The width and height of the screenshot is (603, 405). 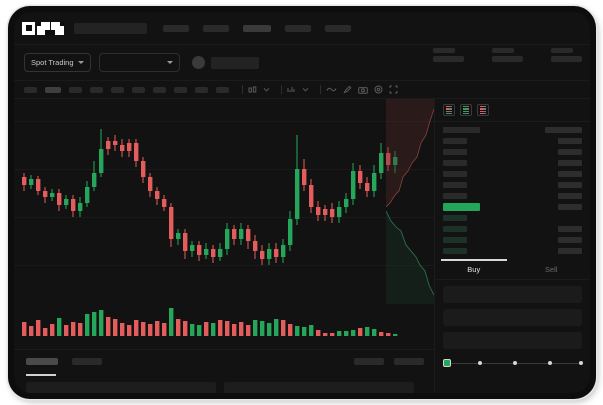 I want to click on orderbook-current-price-row, so click(x=512, y=207).